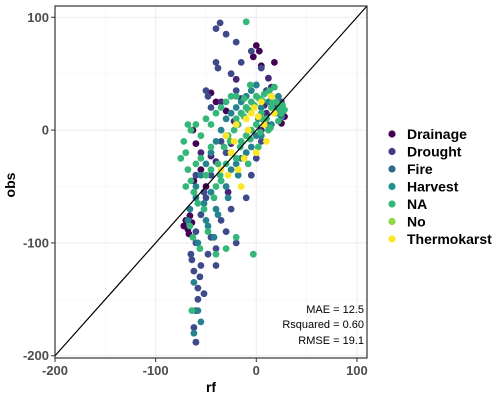 The image size is (500, 400). What do you see at coordinates (55, 370) in the screenshot?
I see `x-tick-label: -200` at bounding box center [55, 370].